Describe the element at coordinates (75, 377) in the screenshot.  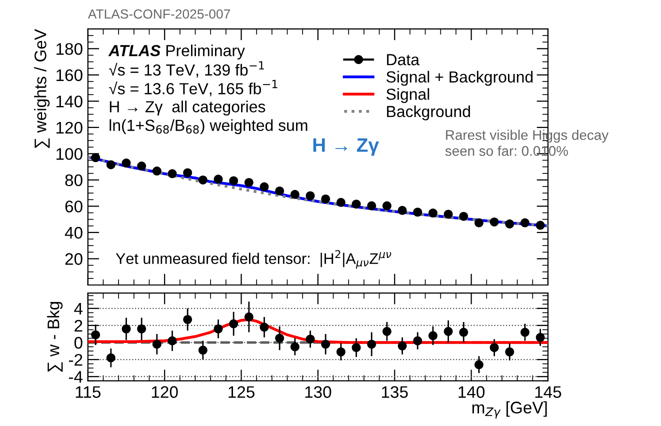
I see `y-tick-label: -4` at that location.